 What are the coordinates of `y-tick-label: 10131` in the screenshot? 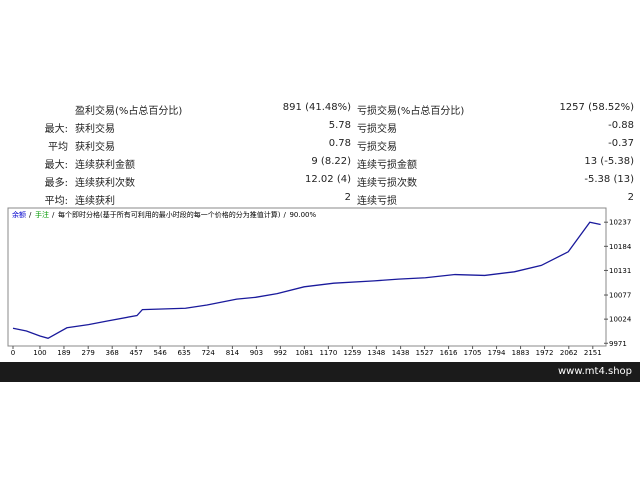 It's located at (620, 271).